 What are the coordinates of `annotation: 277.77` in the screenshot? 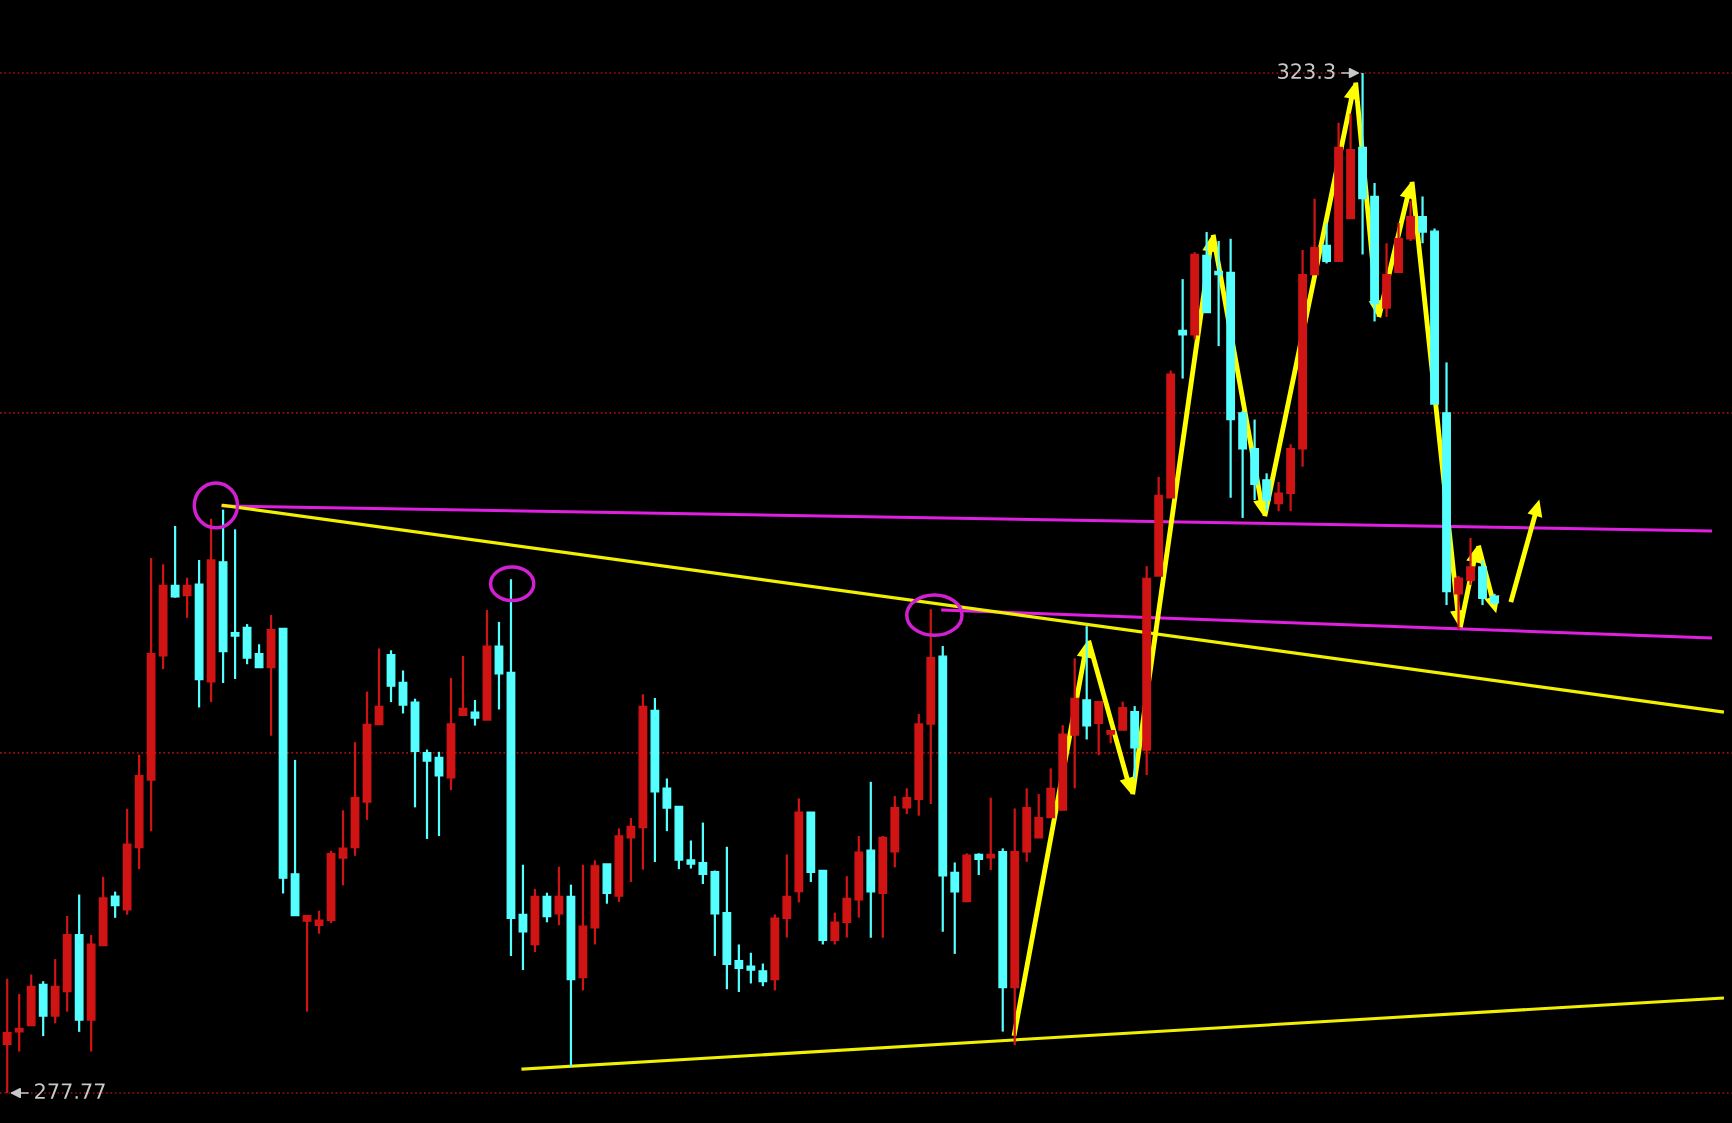 It's located at (70, 1091).